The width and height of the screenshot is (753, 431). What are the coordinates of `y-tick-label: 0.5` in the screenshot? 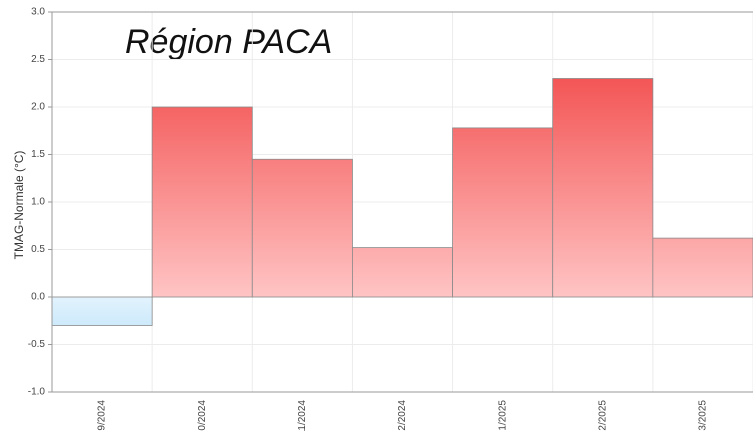 It's located at (38, 249).